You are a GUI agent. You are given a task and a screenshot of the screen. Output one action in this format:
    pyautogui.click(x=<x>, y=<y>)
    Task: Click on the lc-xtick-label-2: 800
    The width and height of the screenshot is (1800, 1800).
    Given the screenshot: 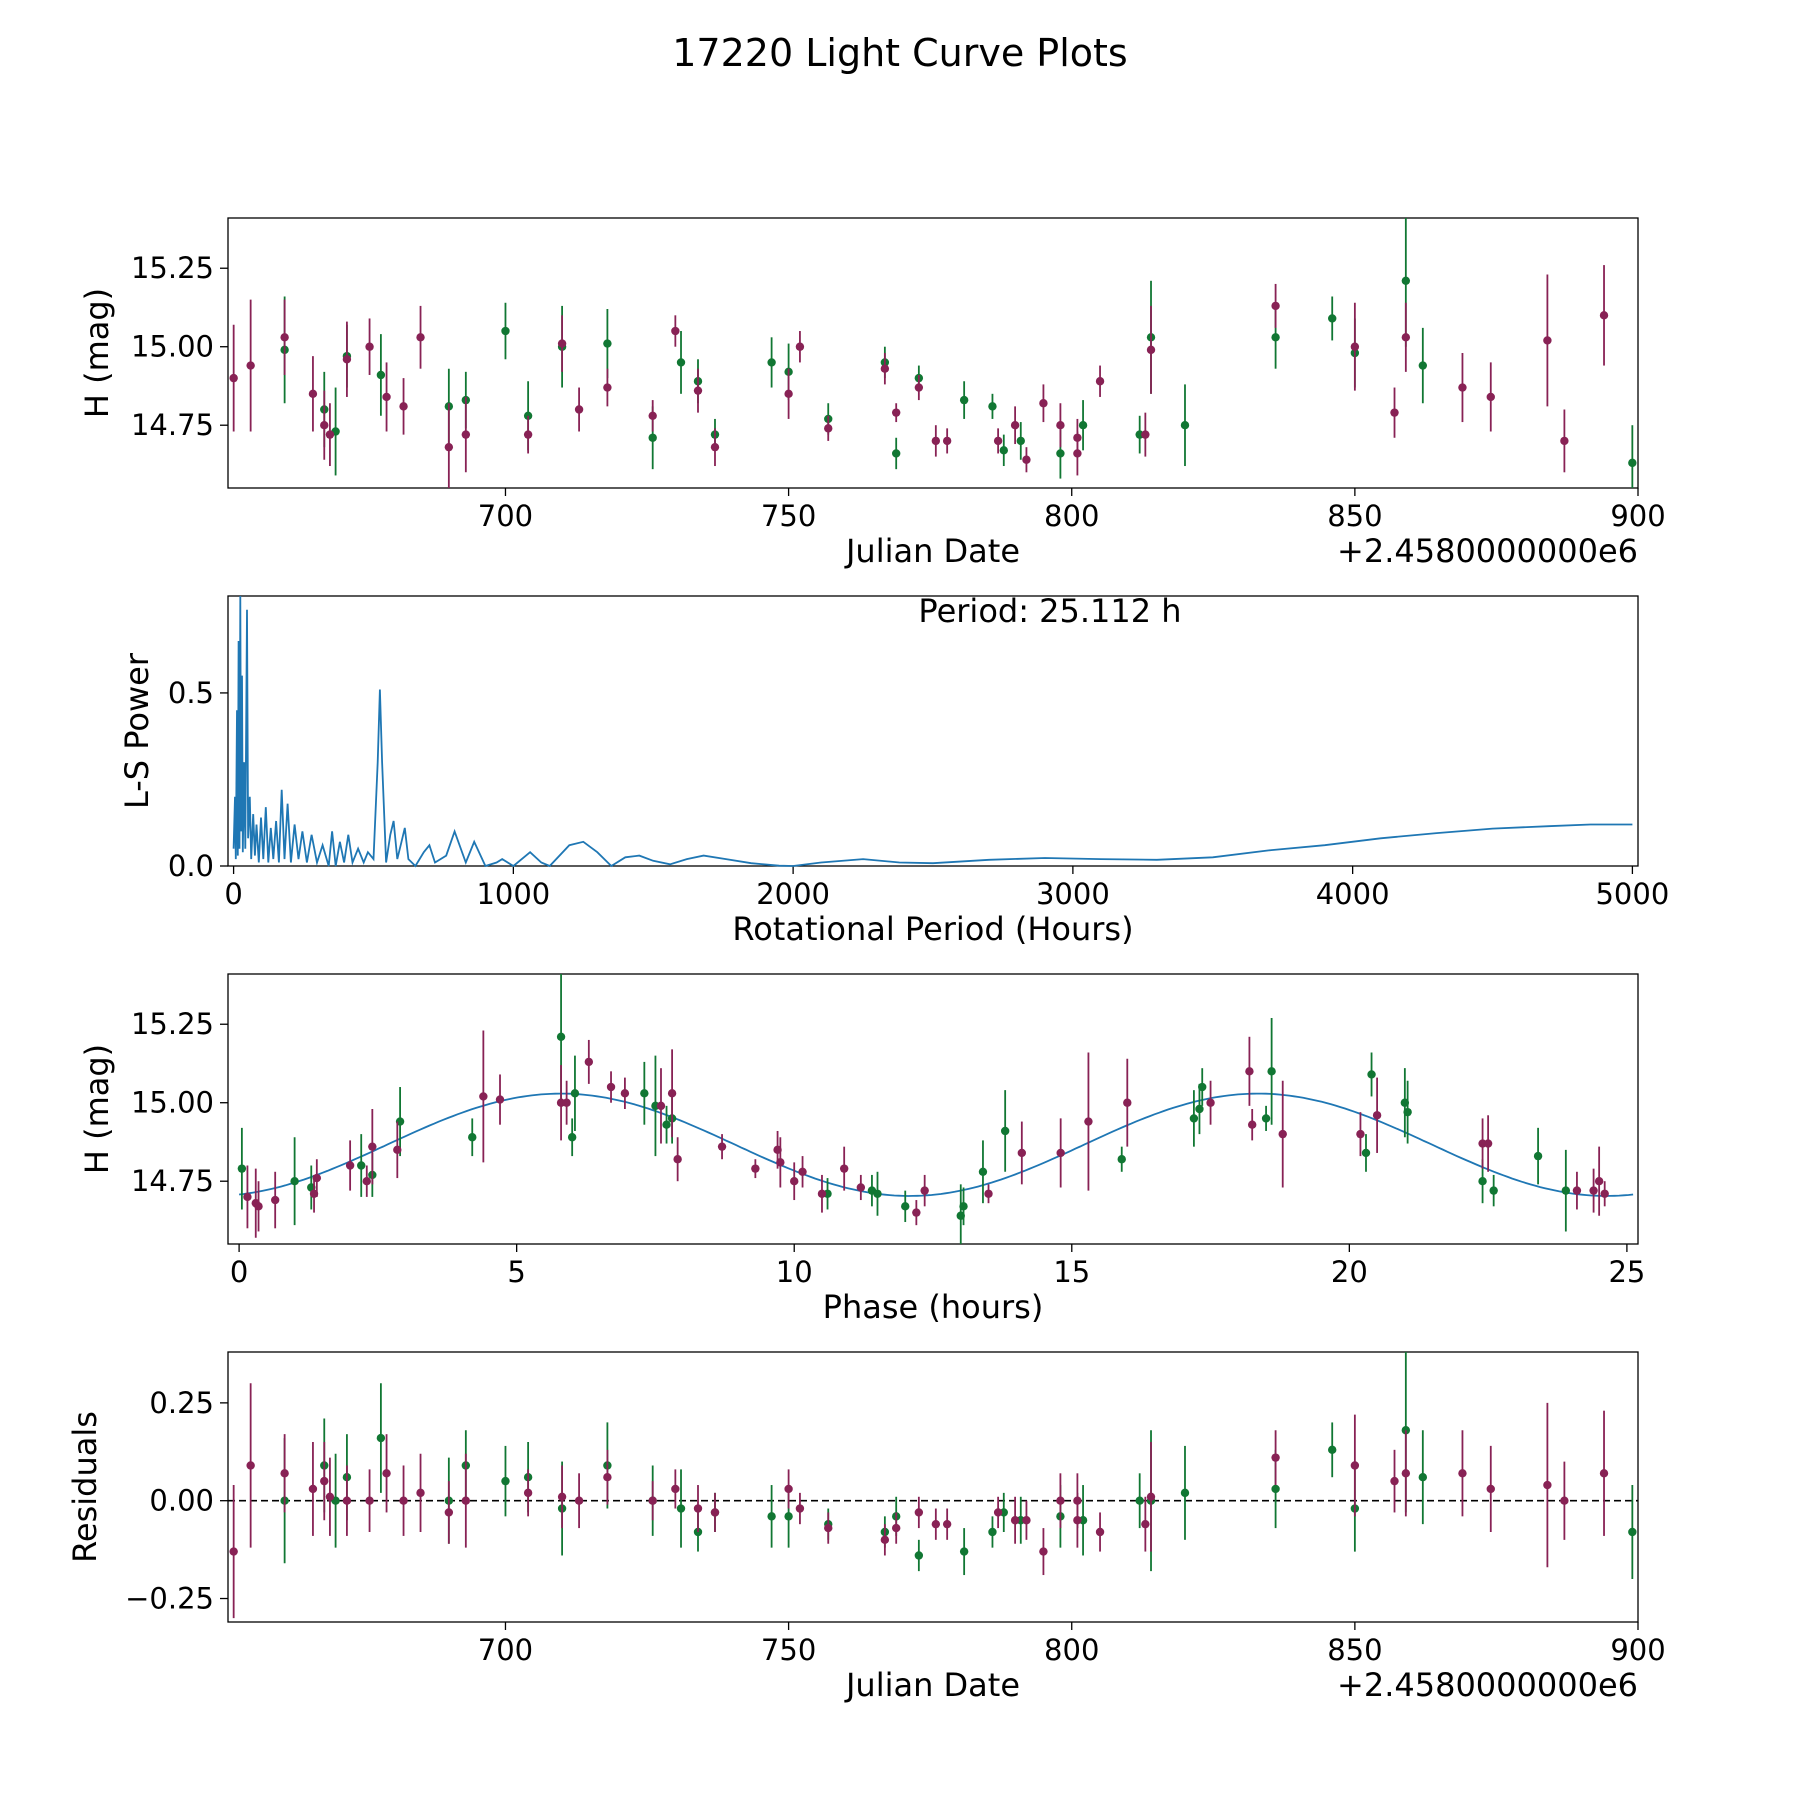 What is the action you would take?
    pyautogui.click(x=1071, y=516)
    